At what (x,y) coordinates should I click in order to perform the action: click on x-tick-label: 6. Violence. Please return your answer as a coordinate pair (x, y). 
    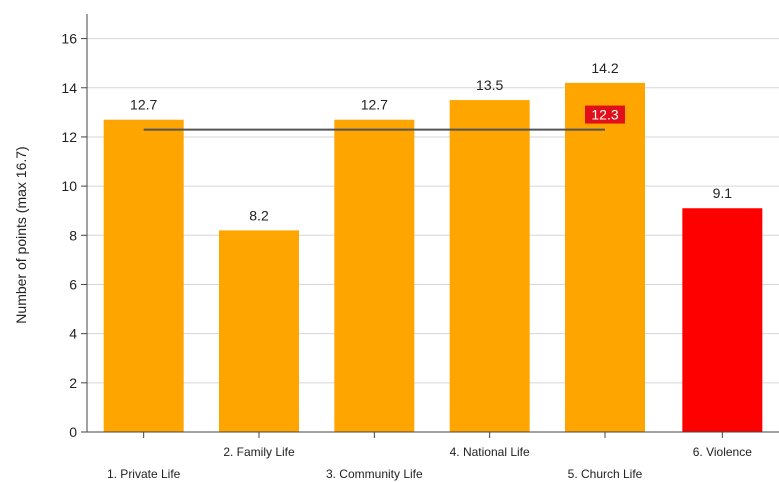
    Looking at the image, I should click on (722, 452).